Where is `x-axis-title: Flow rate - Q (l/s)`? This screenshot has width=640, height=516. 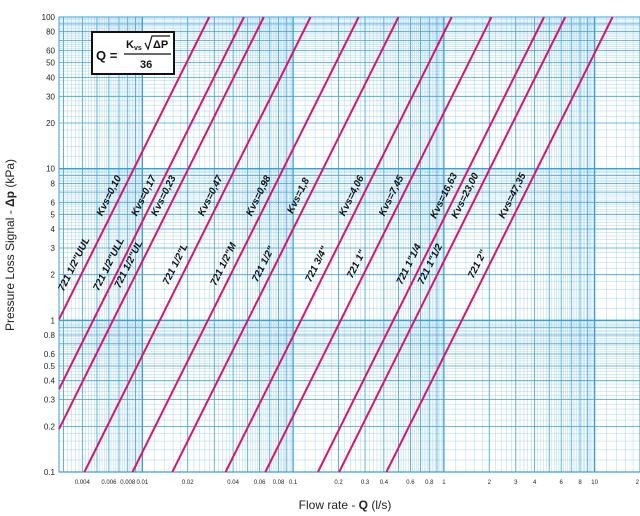 x-axis-title: Flow rate - Q (l/s) is located at coordinates (345, 505).